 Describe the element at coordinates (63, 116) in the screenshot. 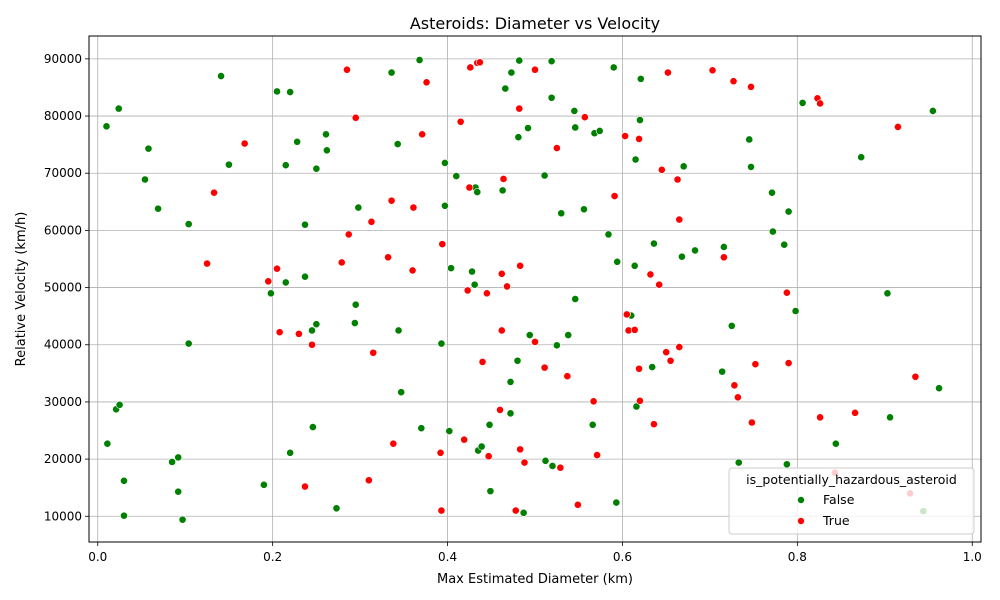

I see `y-tick-label: 80000` at that location.